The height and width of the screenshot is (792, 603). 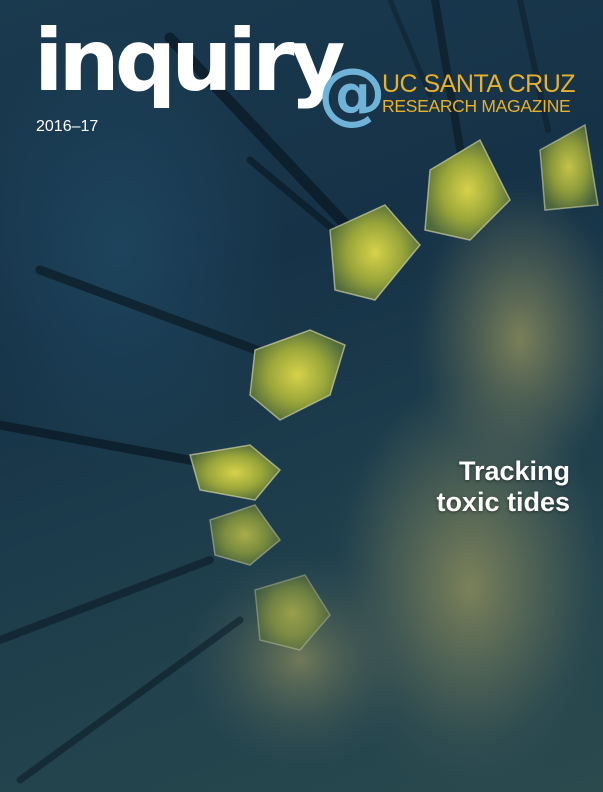 What do you see at coordinates (476, 106) in the screenshot?
I see `magazine-subtitle: RESEARCH MAGAZINE` at bounding box center [476, 106].